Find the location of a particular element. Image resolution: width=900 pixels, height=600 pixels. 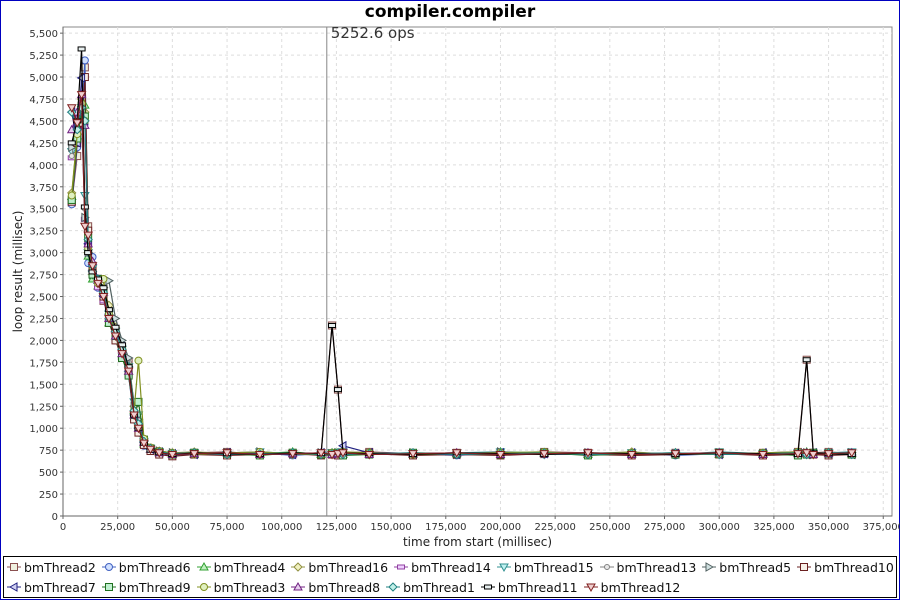

x-tick-label: 100,000 is located at coordinates (281, 527).